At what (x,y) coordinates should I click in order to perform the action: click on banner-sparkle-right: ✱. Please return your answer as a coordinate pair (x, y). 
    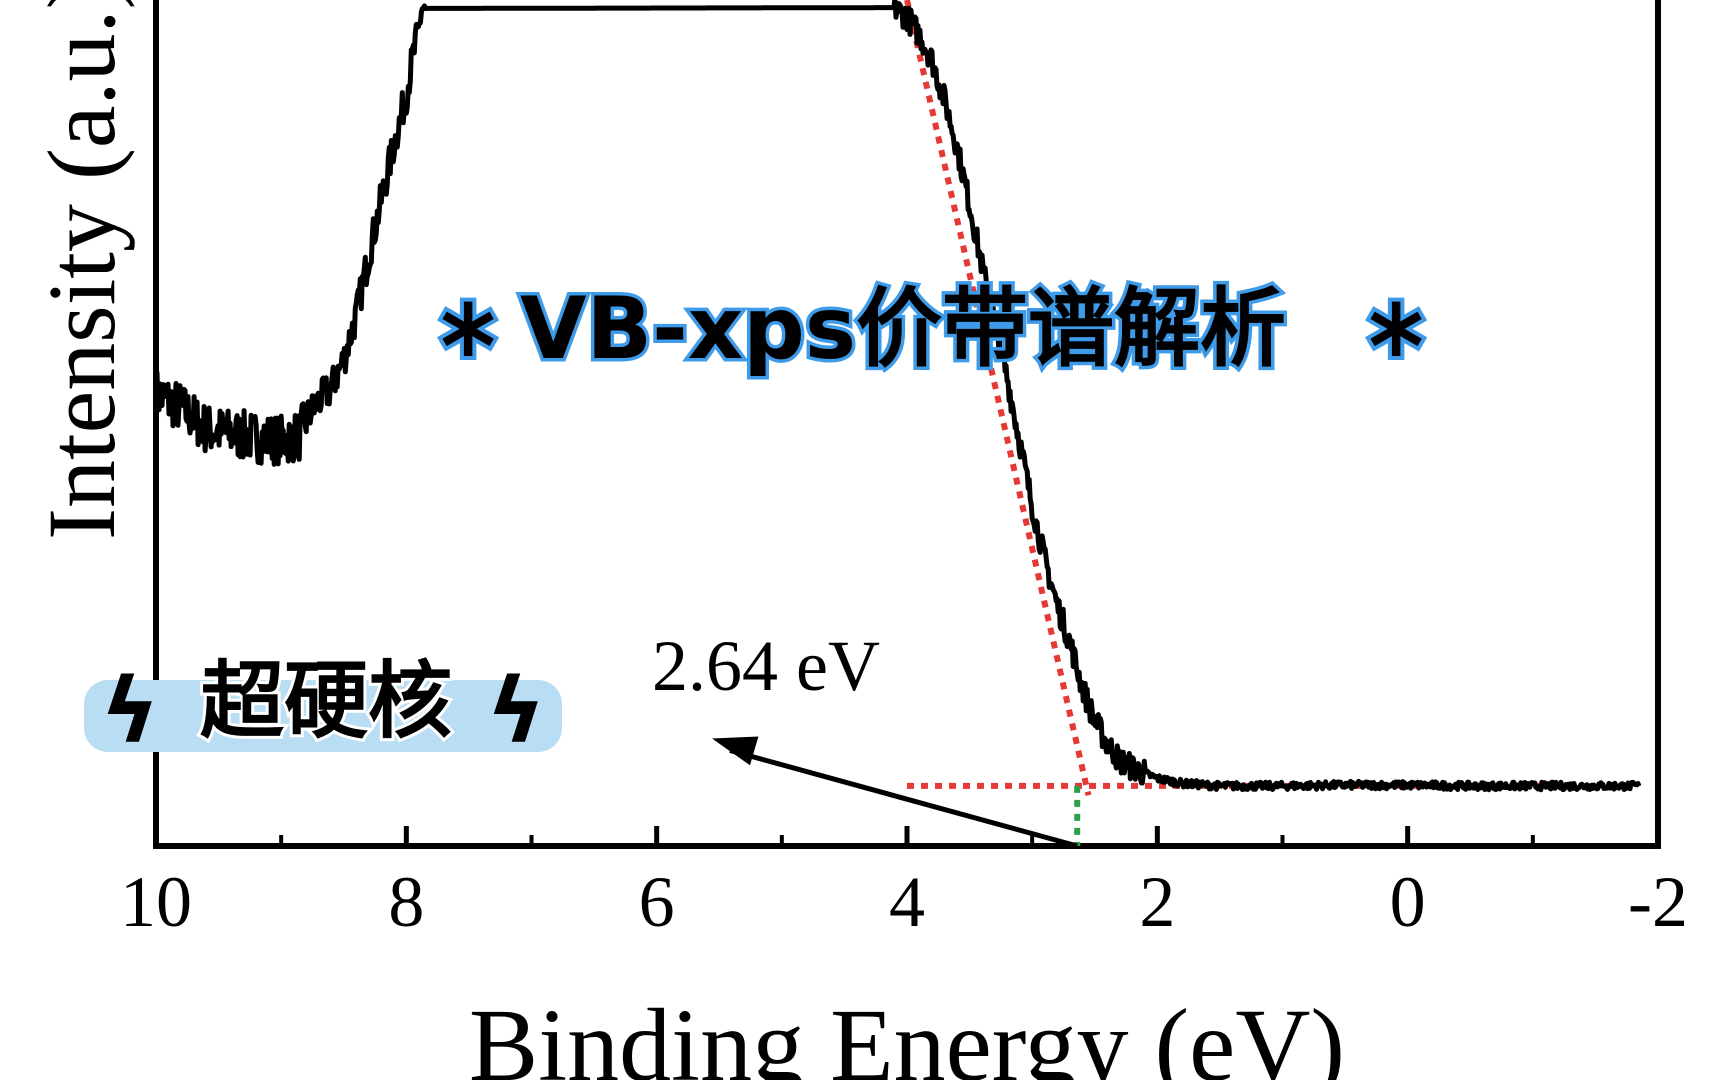
    Looking at the image, I should click on (1395, 330).